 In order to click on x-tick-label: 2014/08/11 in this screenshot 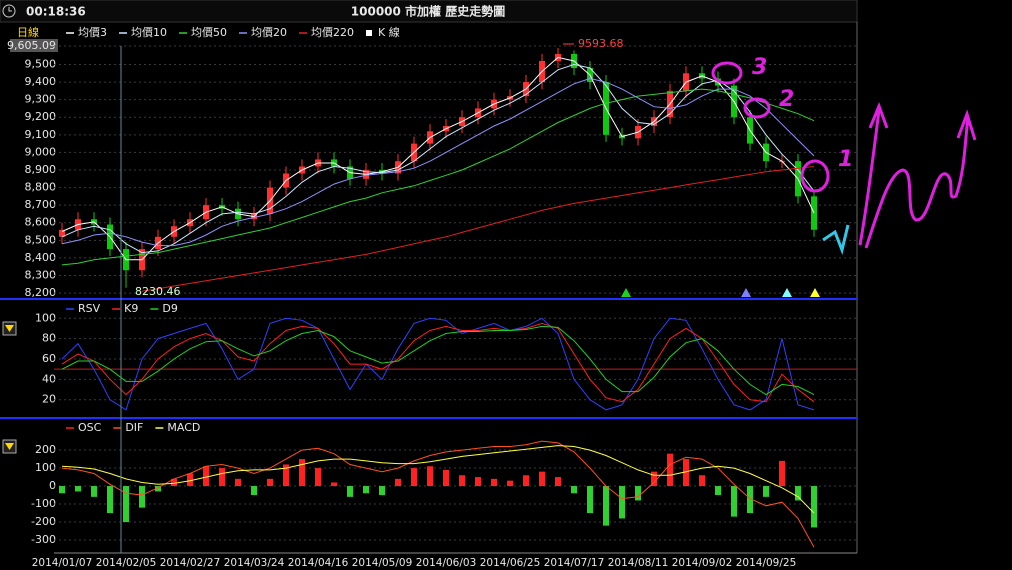, I will do `click(638, 563)`.